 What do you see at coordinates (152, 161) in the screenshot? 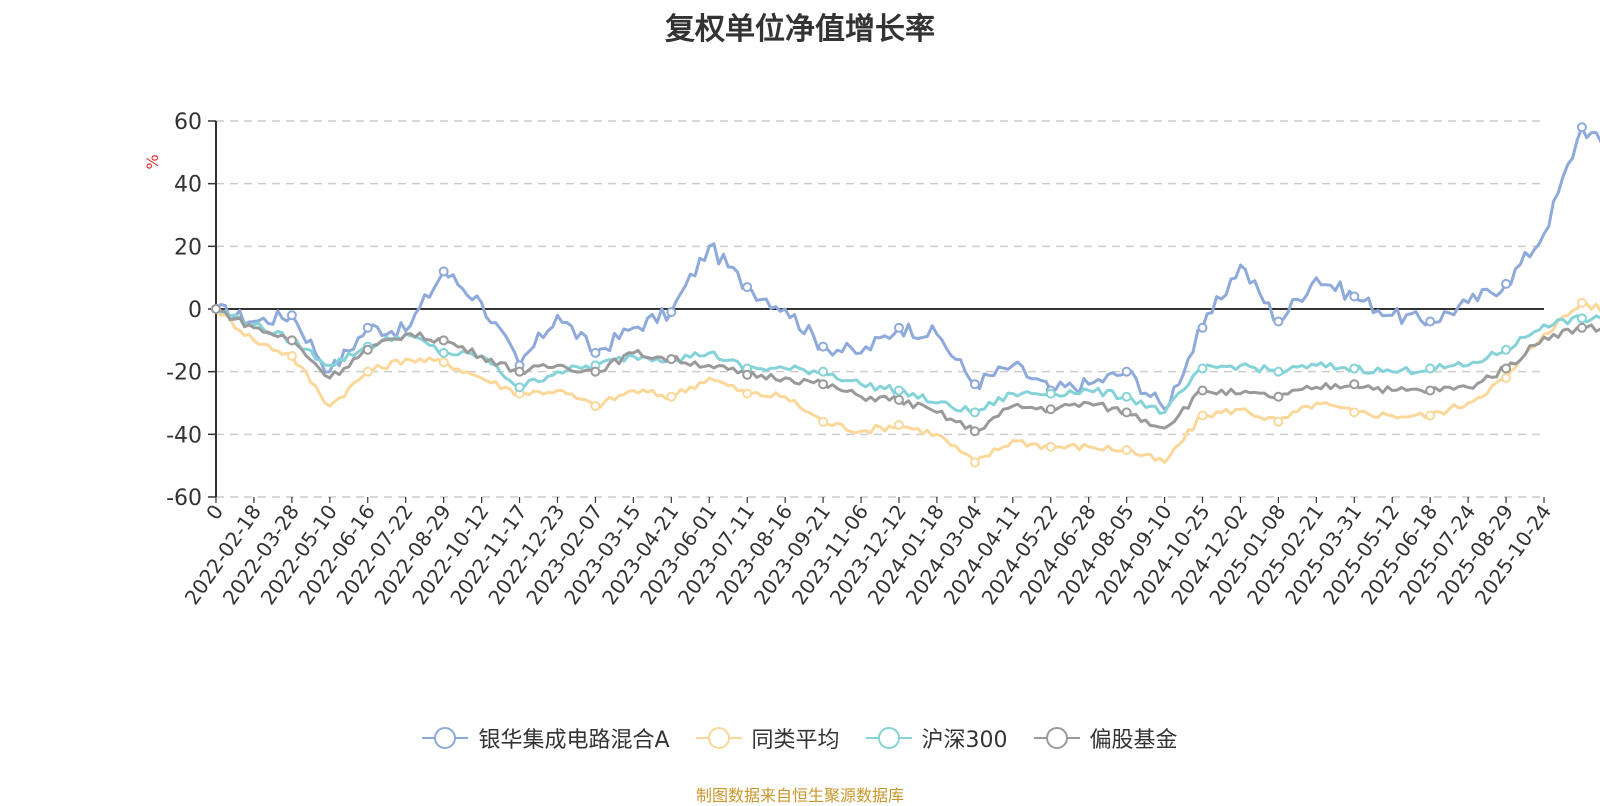
I see `y-axis-label: %` at bounding box center [152, 161].